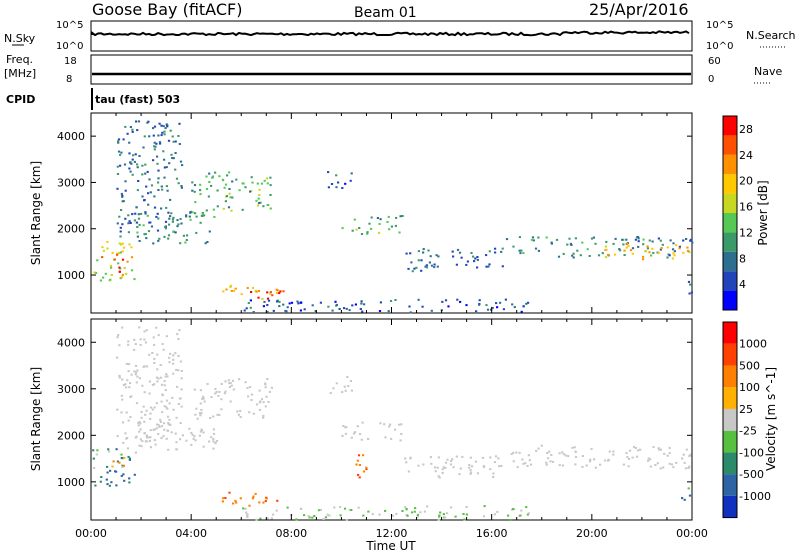 This screenshot has width=800, height=554. Describe the element at coordinates (20, 73) in the screenshot. I see `freq-unit: [MHz]` at that location.